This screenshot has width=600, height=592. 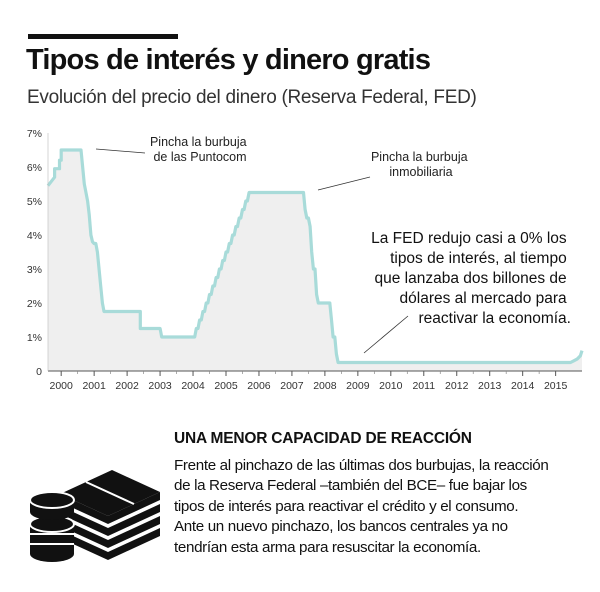 What do you see at coordinates (34, 236) in the screenshot?
I see `y-tick-label: 4%` at bounding box center [34, 236].